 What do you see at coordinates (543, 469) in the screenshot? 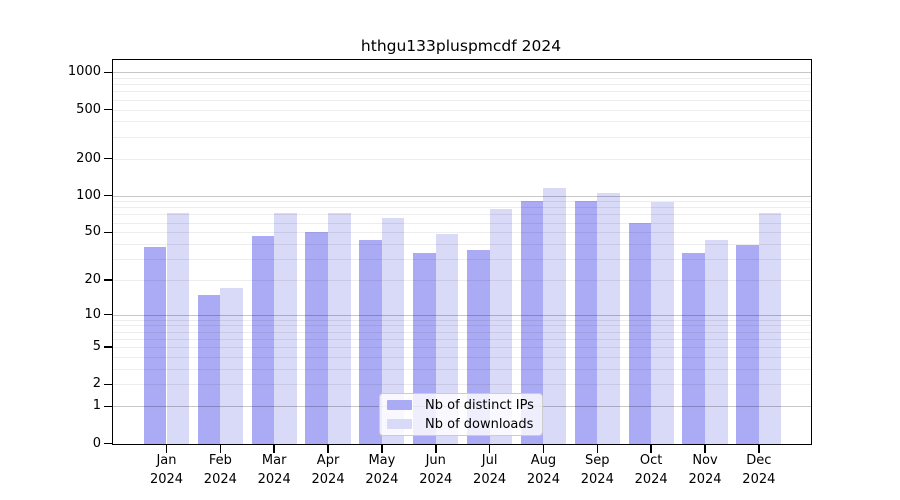
I see `x-tick-label-aug: Aug 2024` at bounding box center [543, 469].